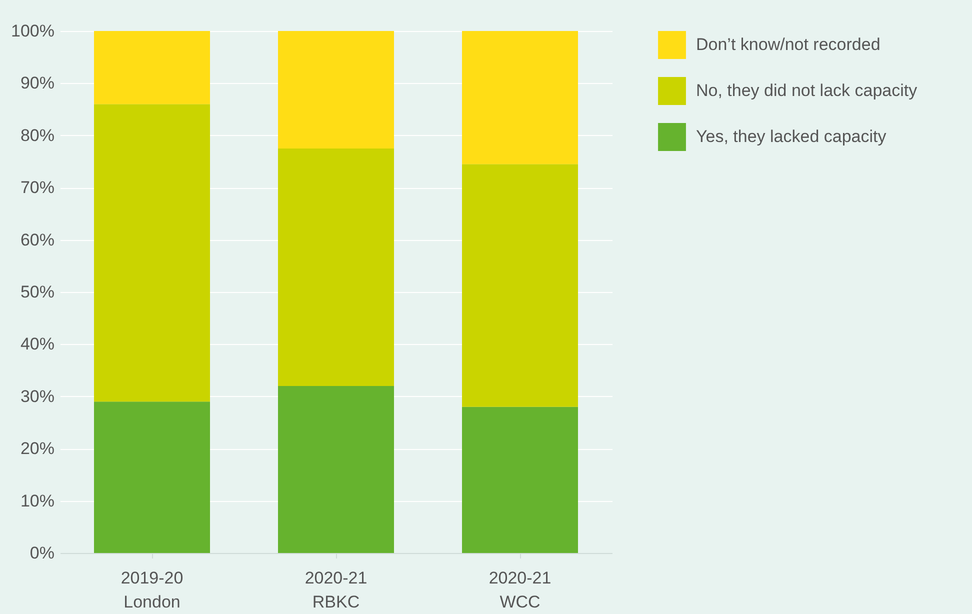 This screenshot has width=972, height=614. I want to click on y-tick-label: 30%, so click(37, 396).